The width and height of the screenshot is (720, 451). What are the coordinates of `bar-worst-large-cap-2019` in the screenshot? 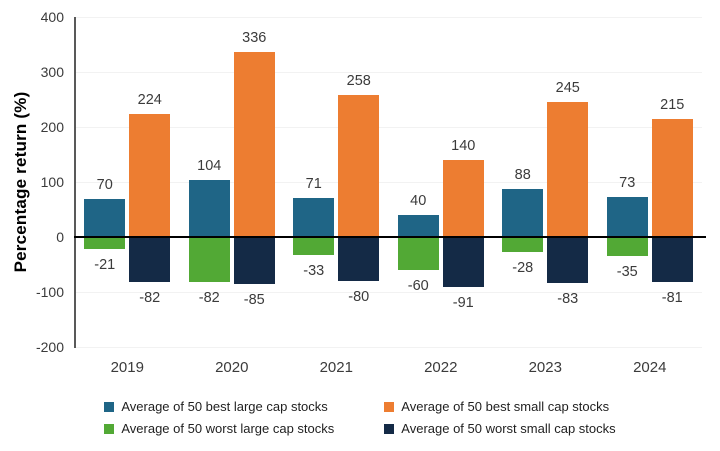 It's located at (105, 243).